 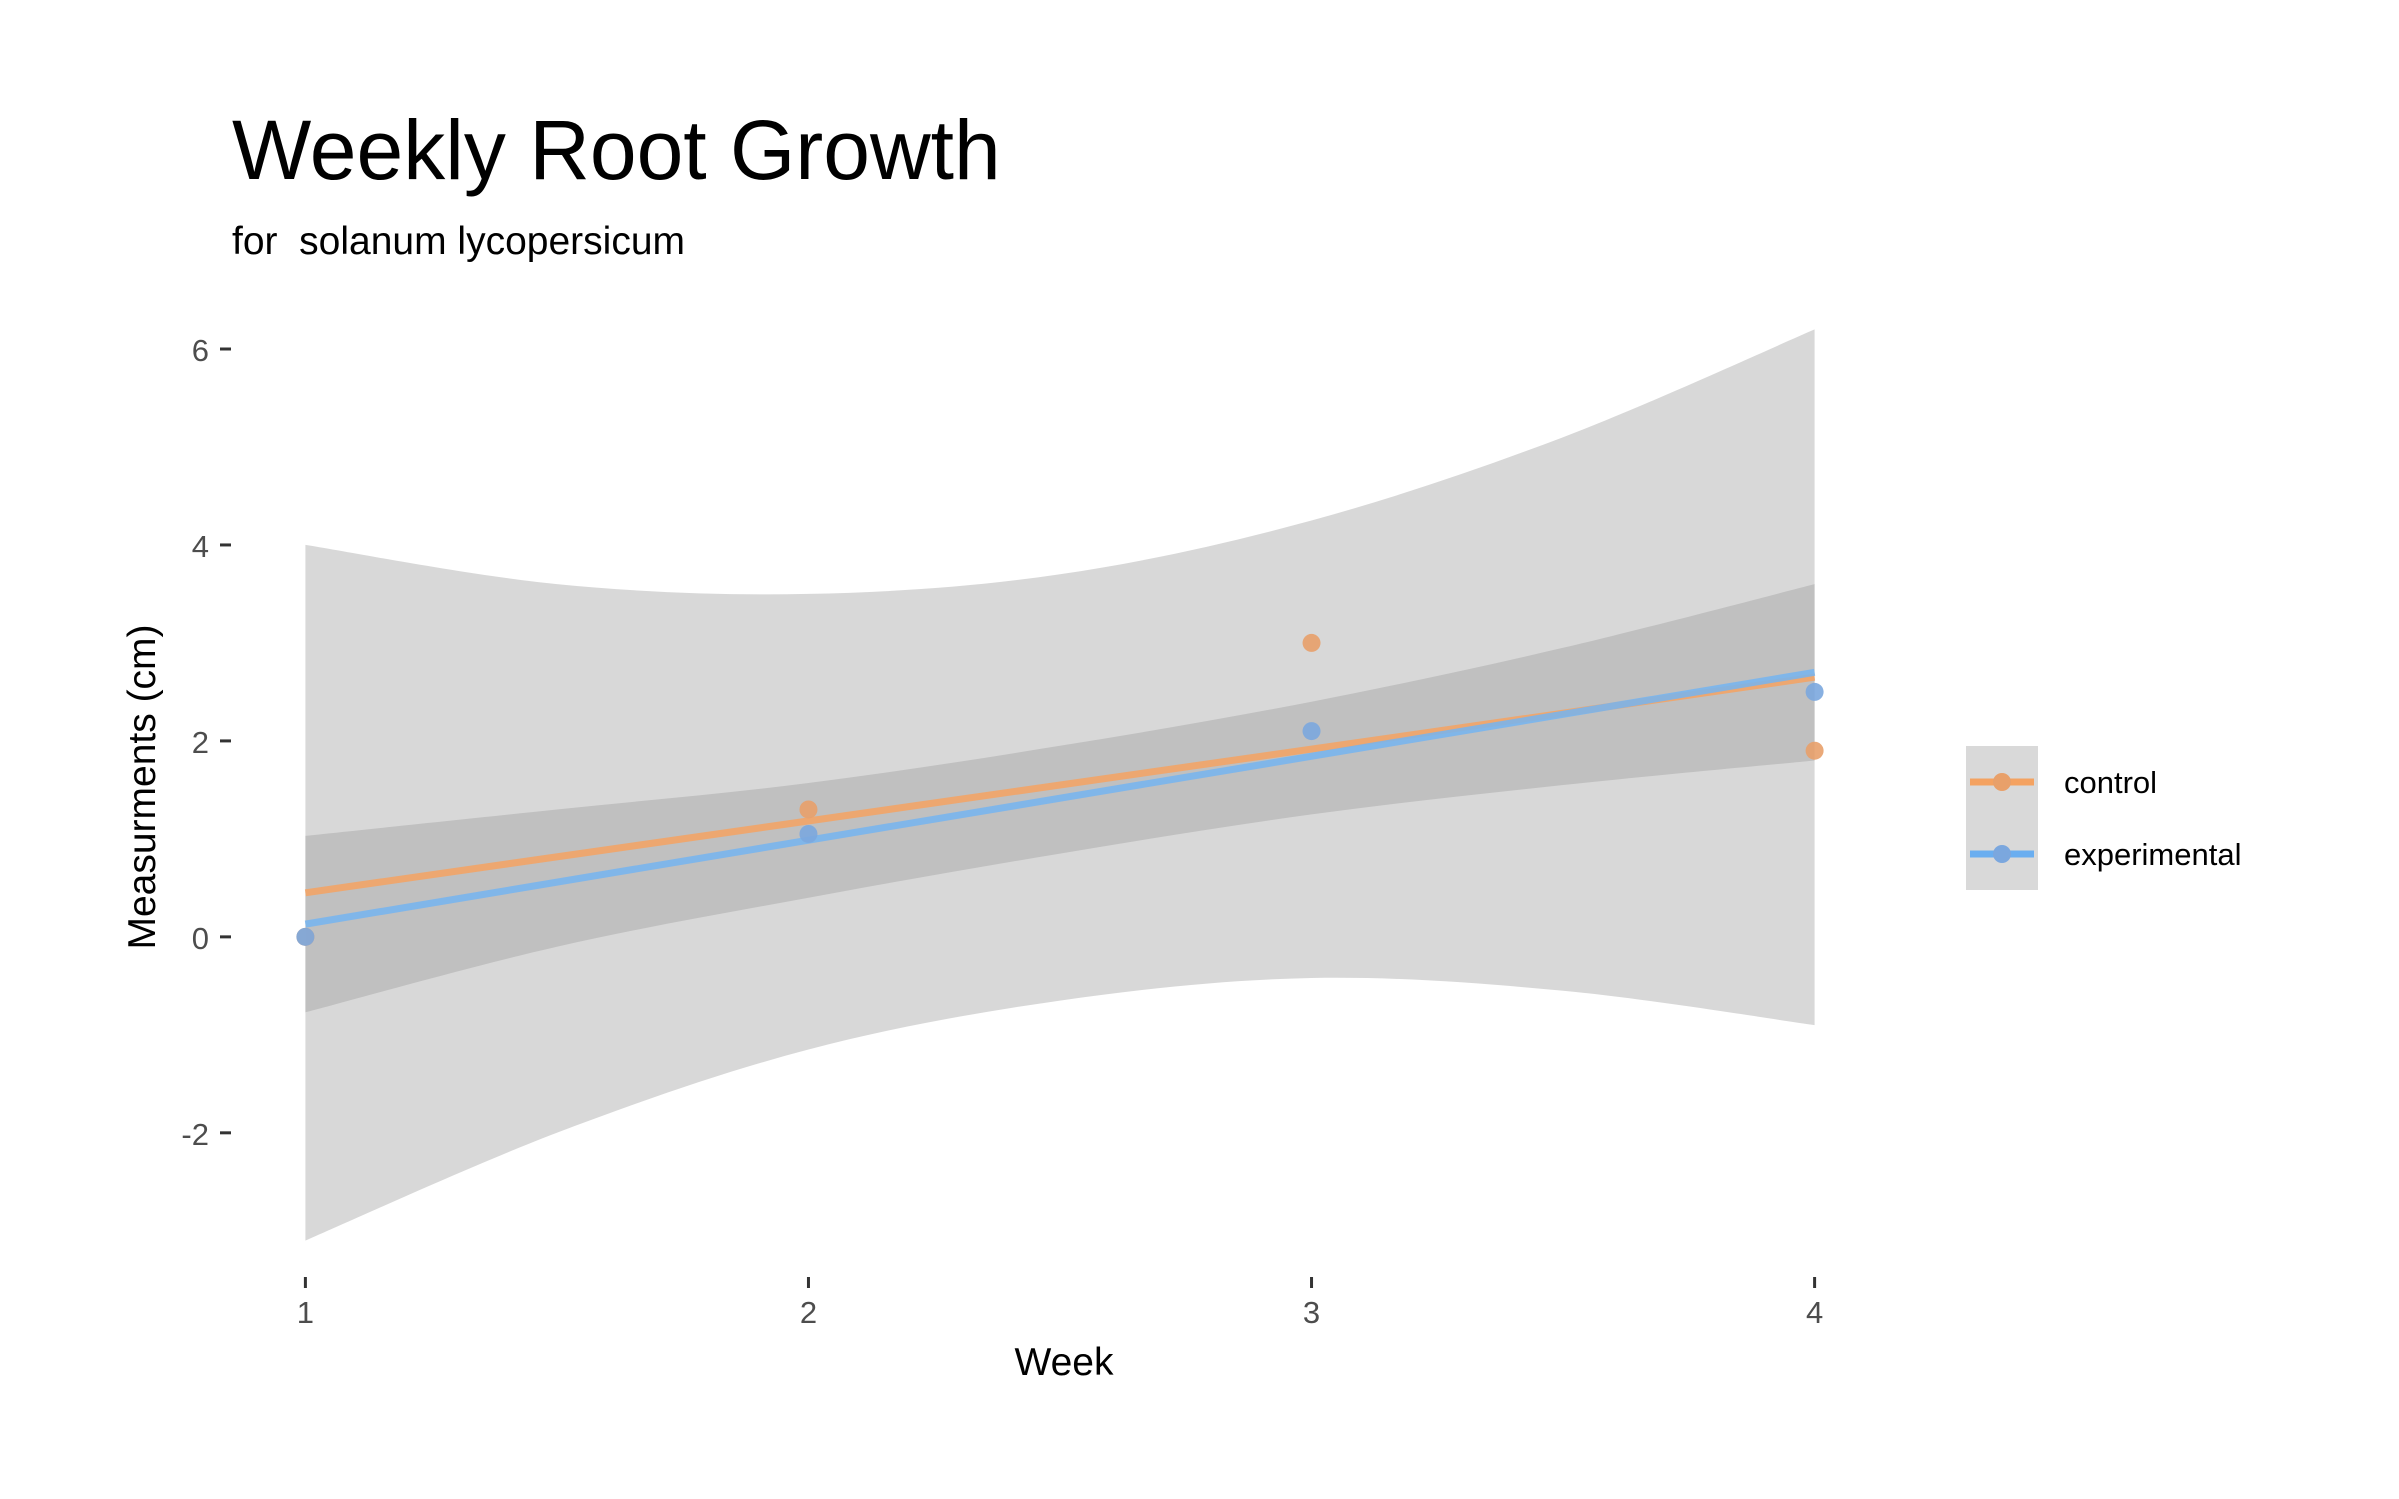 I want to click on fit-lines, so click(x=1060, y=798).